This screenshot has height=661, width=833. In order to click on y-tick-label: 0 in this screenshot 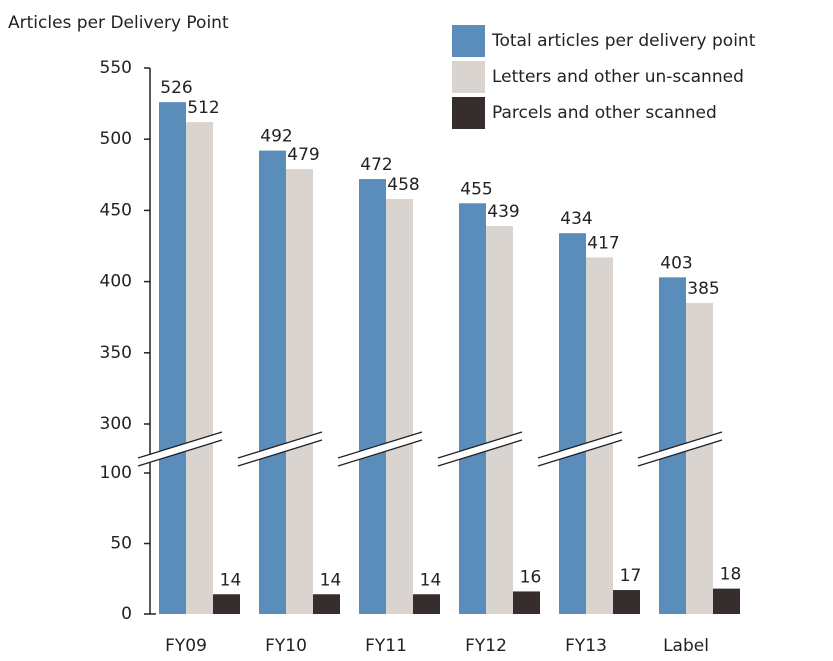, I will do `click(126, 614)`.